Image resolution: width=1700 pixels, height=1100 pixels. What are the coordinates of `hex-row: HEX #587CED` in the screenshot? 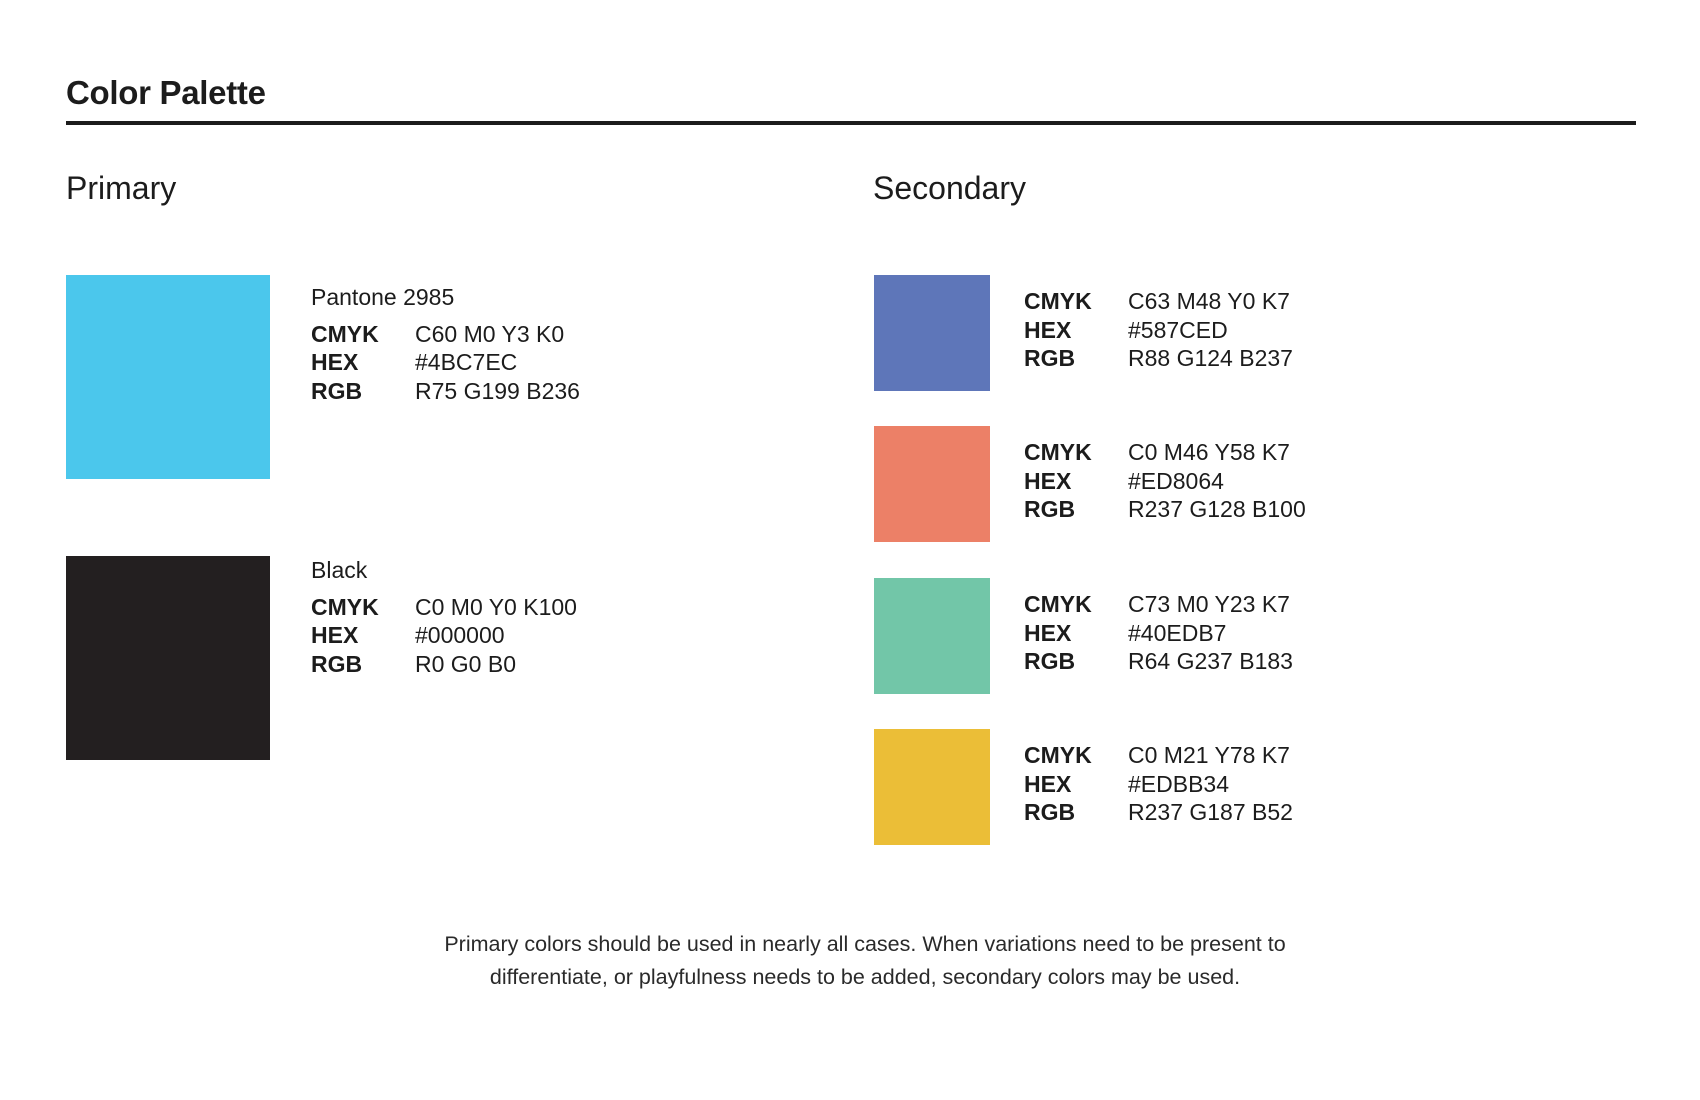 It's located at (1158, 330).